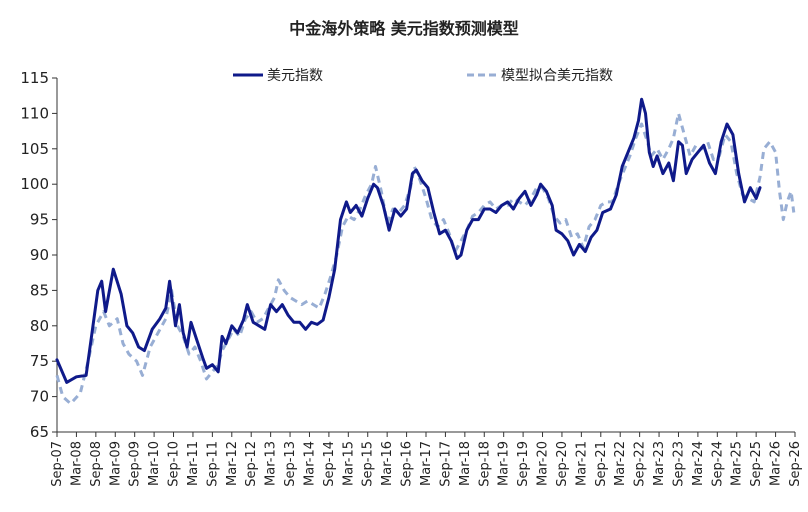  I want to click on y-tick-label: 100, so click(34, 184).